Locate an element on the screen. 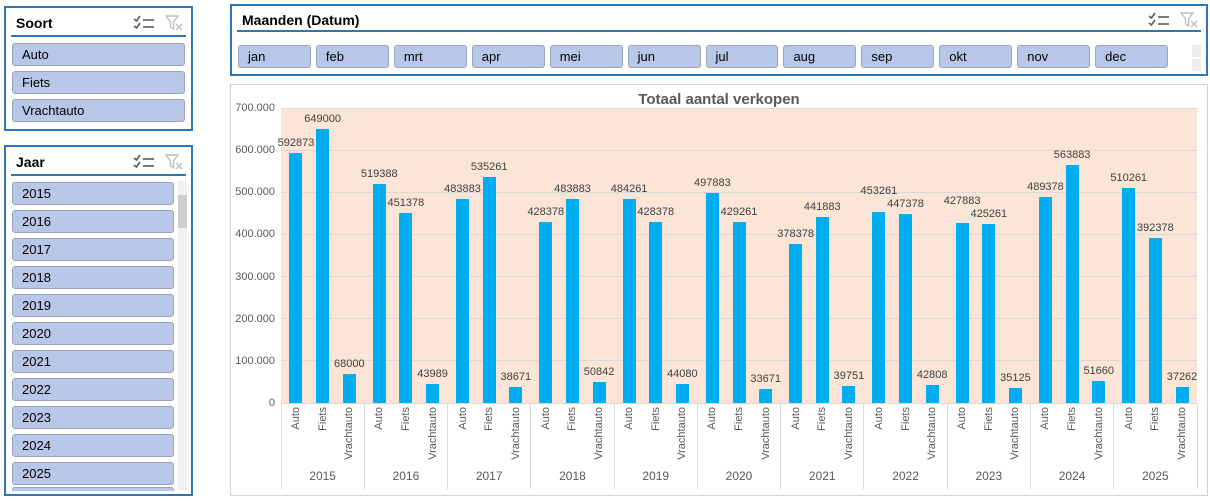  maanden-item-nov: nov is located at coordinates (1054, 56).